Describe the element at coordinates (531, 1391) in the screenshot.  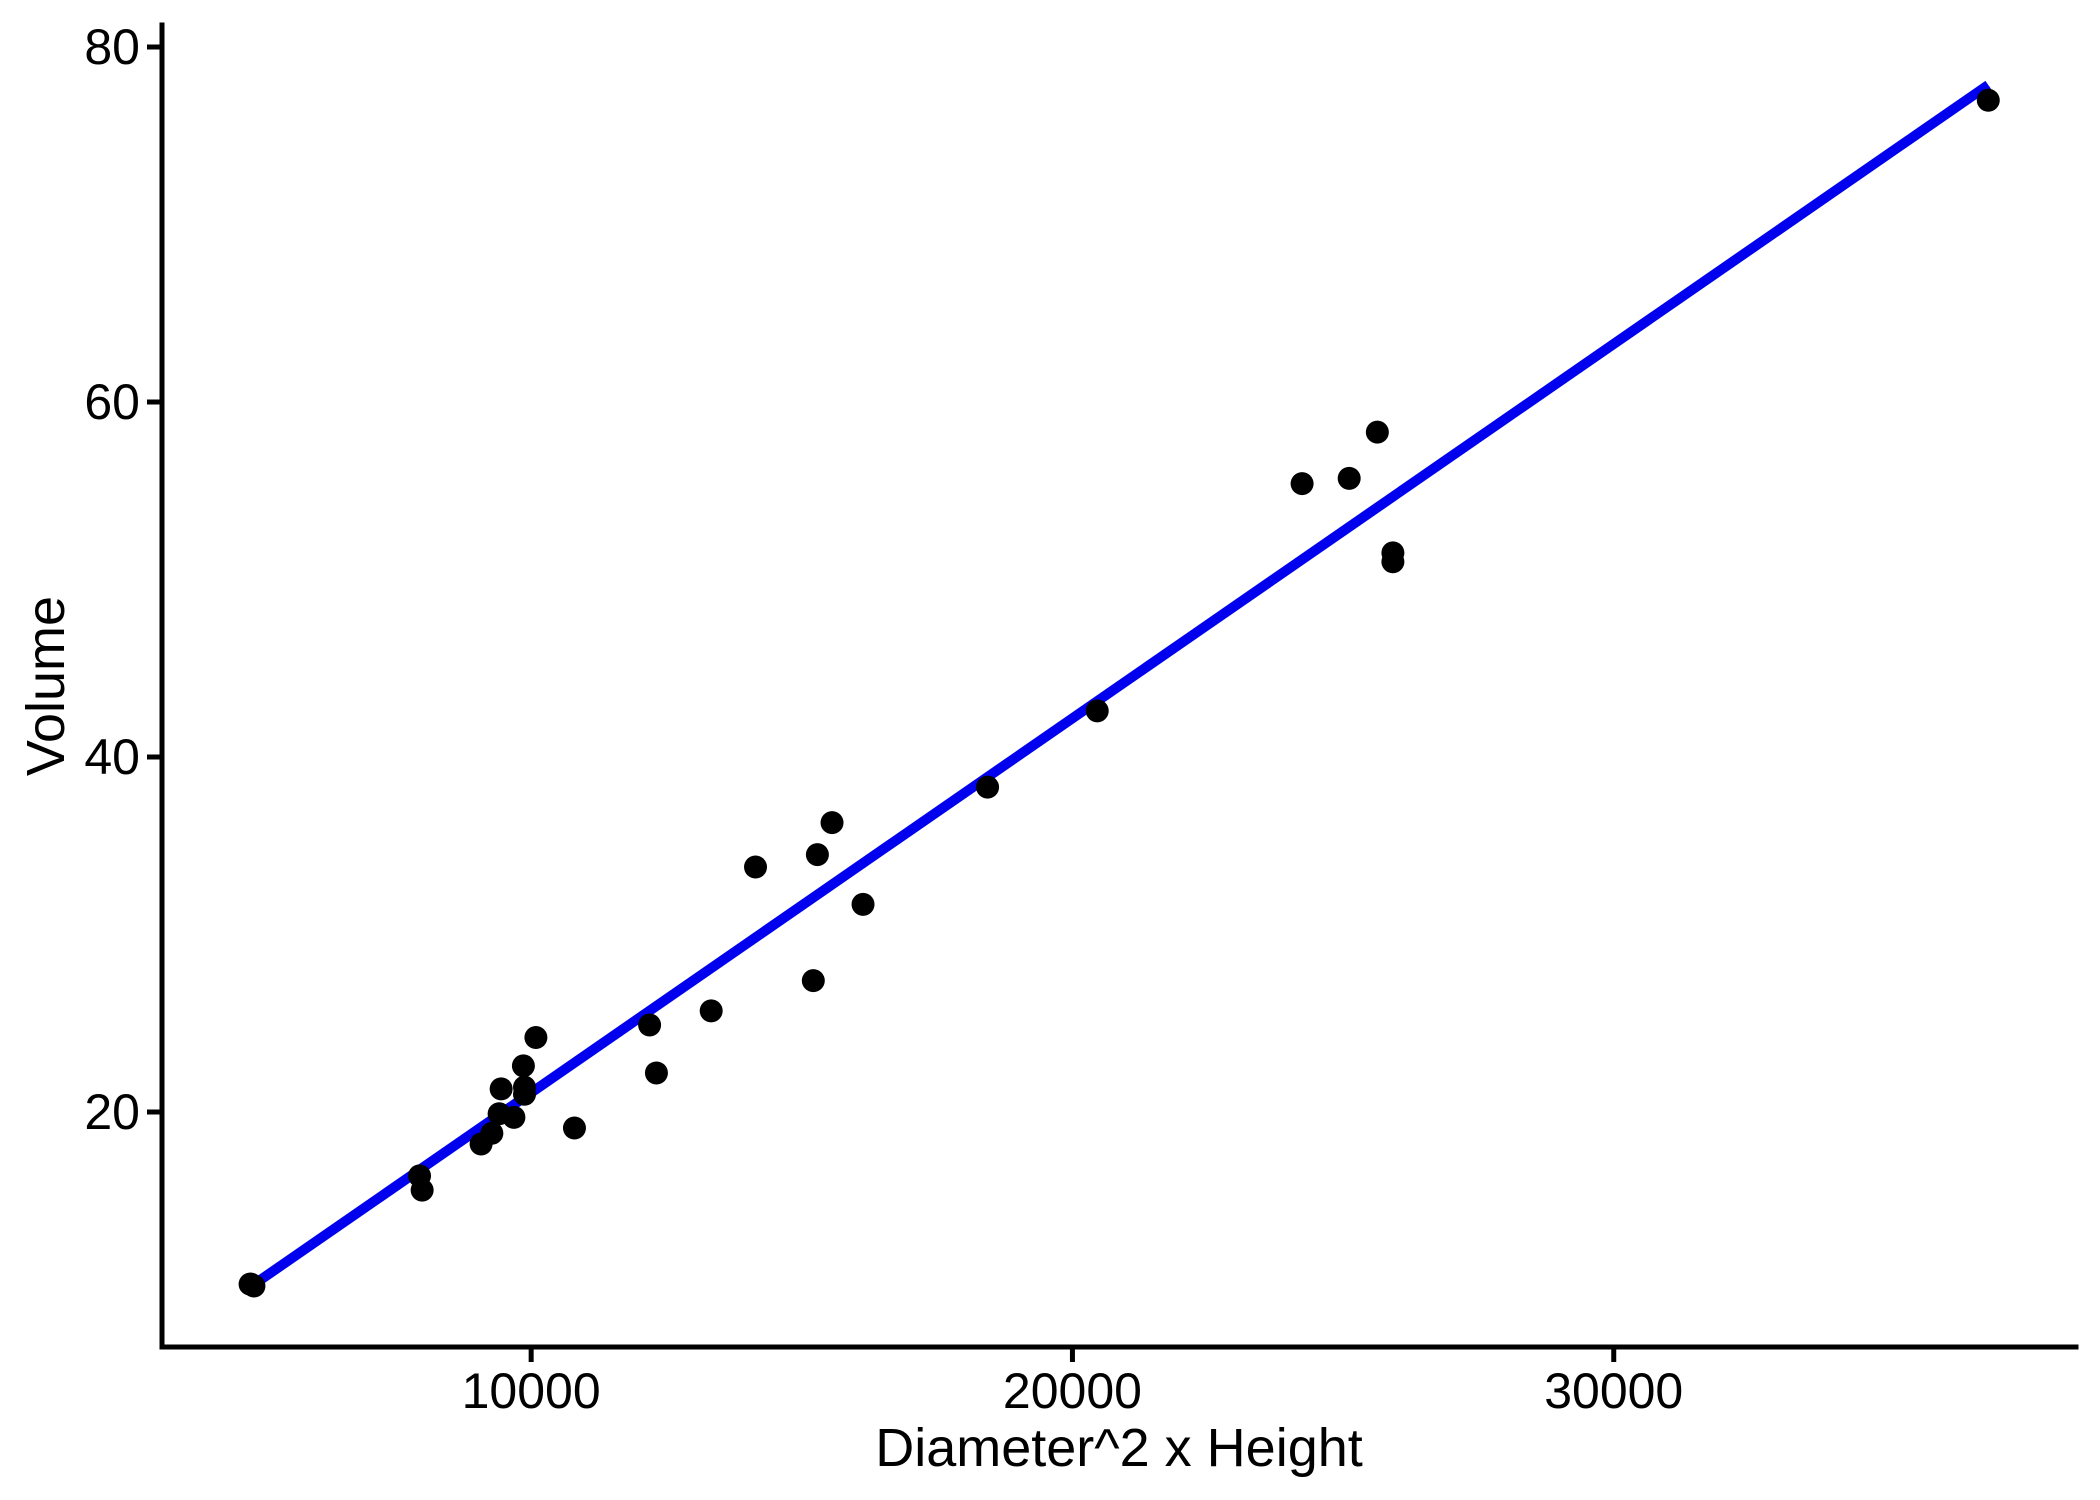
I see `x-tick-label: 10000` at that location.